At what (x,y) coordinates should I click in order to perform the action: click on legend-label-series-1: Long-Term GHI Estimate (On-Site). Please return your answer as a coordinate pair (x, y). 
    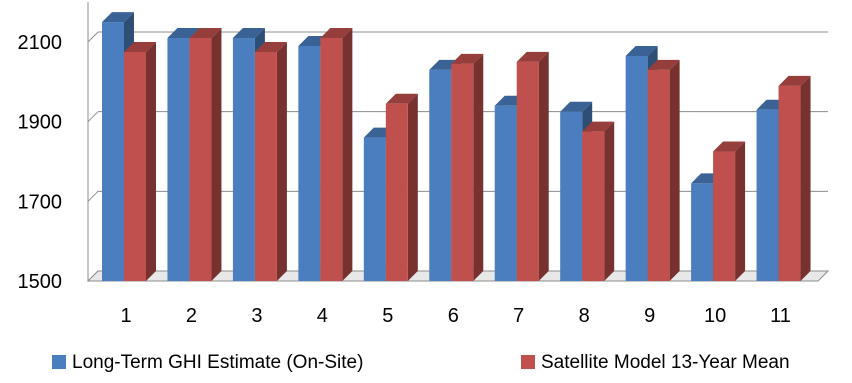
    Looking at the image, I should click on (217, 362).